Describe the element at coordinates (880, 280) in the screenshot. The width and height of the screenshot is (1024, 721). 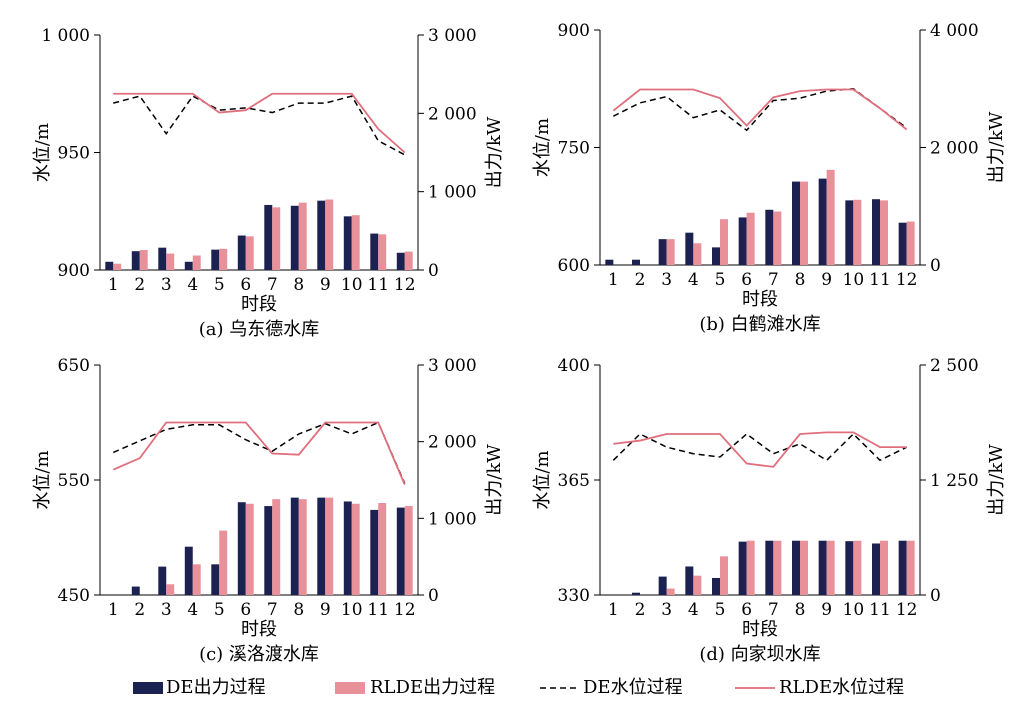
I see `x-tick-label: 11` at that location.